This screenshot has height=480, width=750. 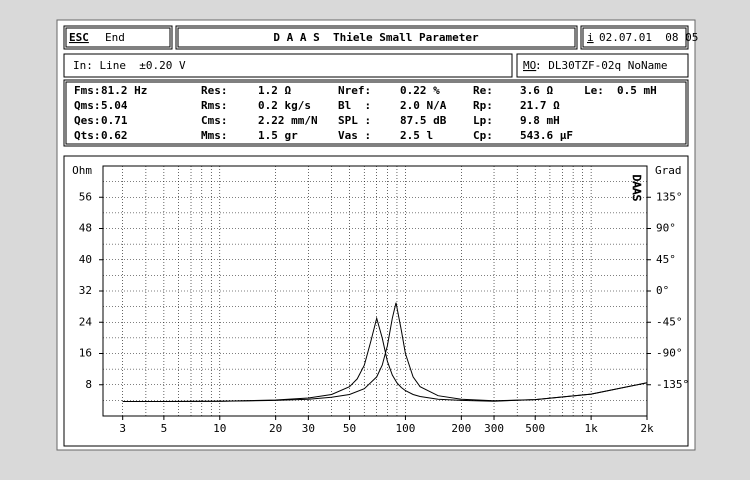 What do you see at coordinates (288, 120) in the screenshot?
I see `param-value: 2.22 mm/N` at bounding box center [288, 120].